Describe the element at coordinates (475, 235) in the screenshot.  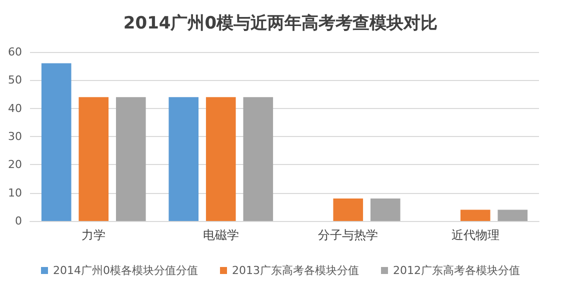
I see `x-tick-label: 近代物理` at that location.